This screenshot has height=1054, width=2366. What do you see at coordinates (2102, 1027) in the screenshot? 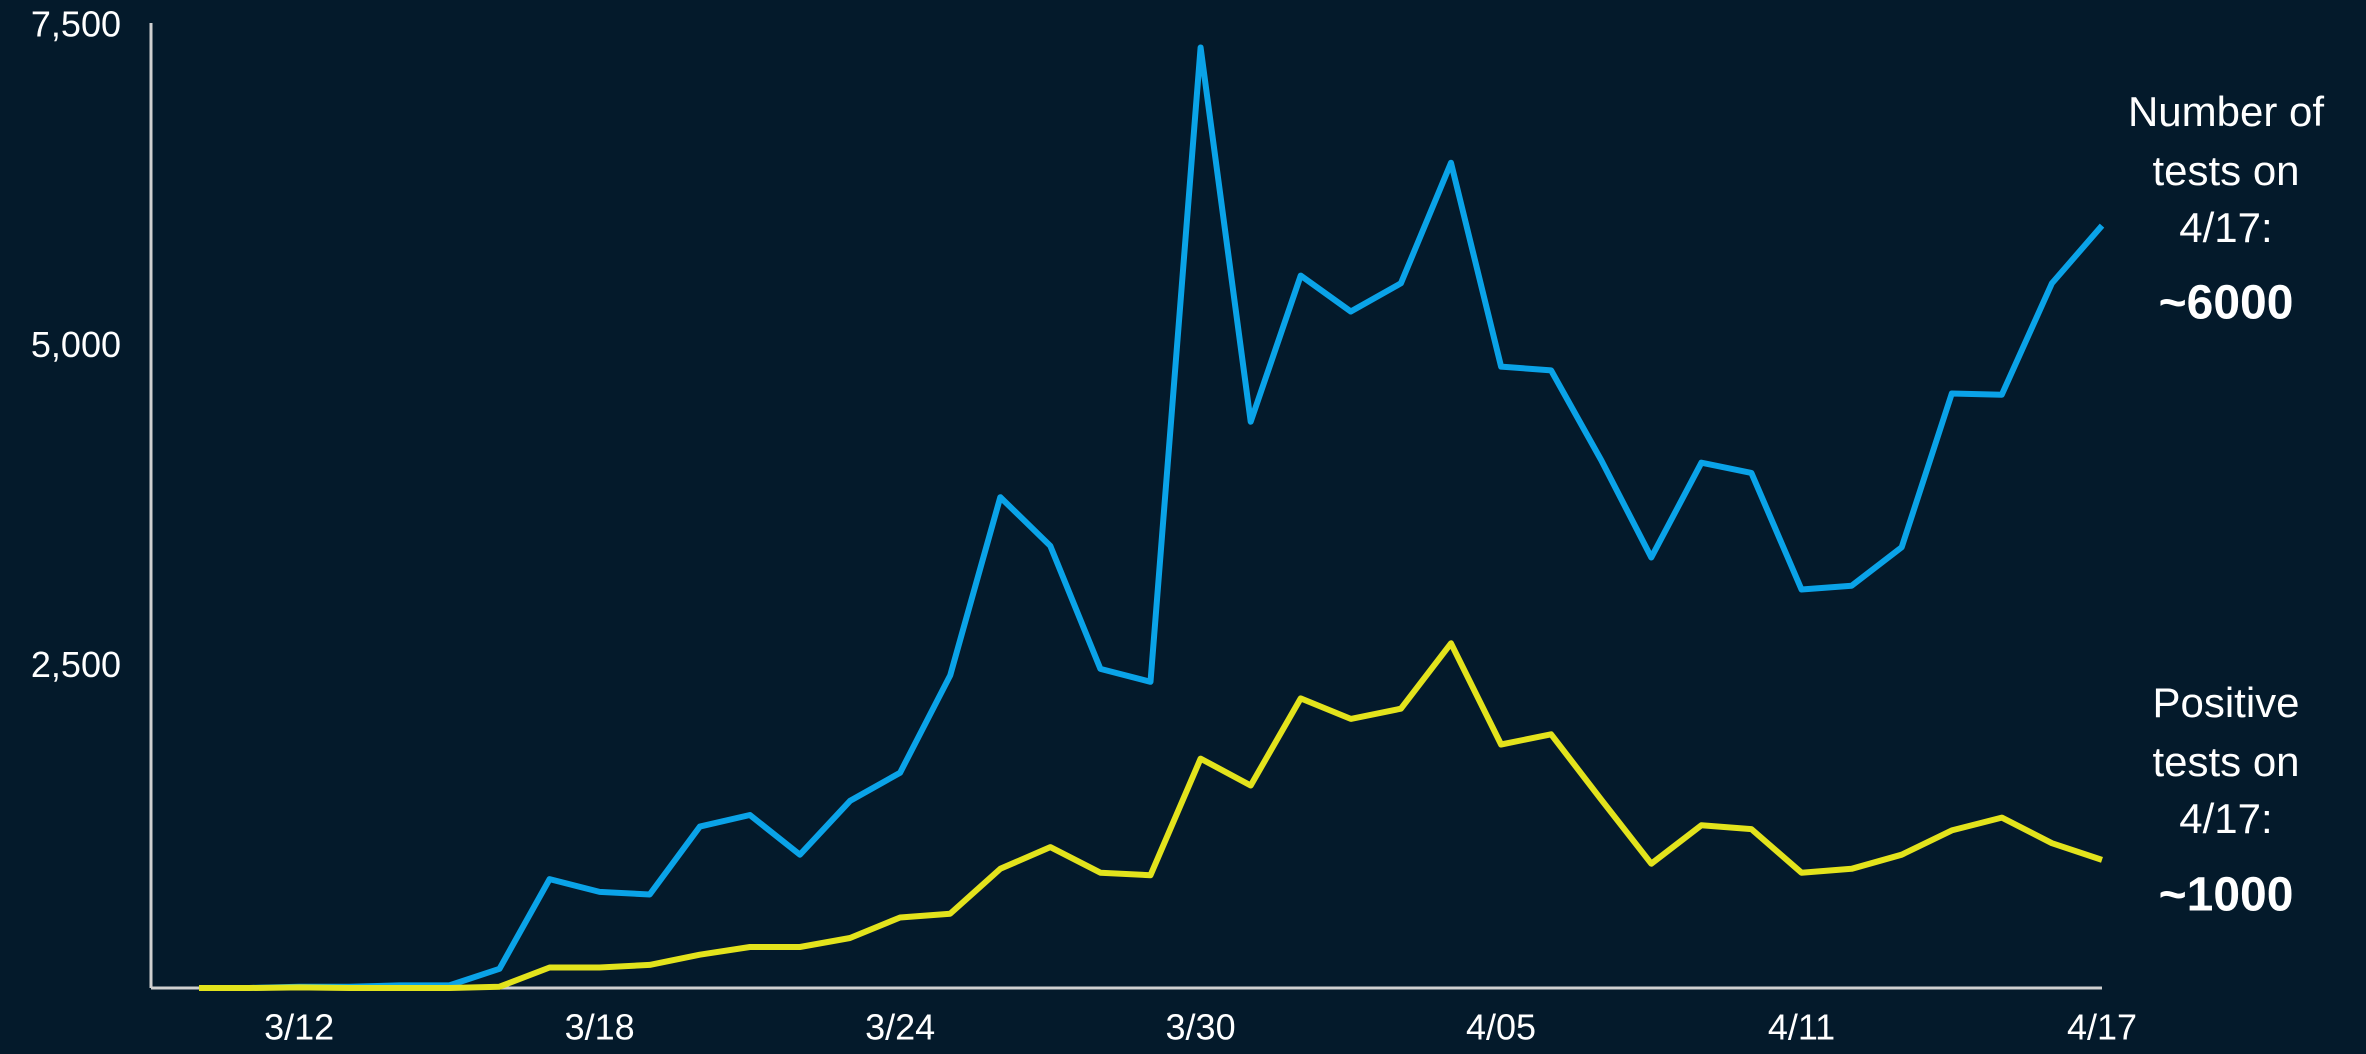
I see `x-tick-label: 4/17` at bounding box center [2102, 1027].